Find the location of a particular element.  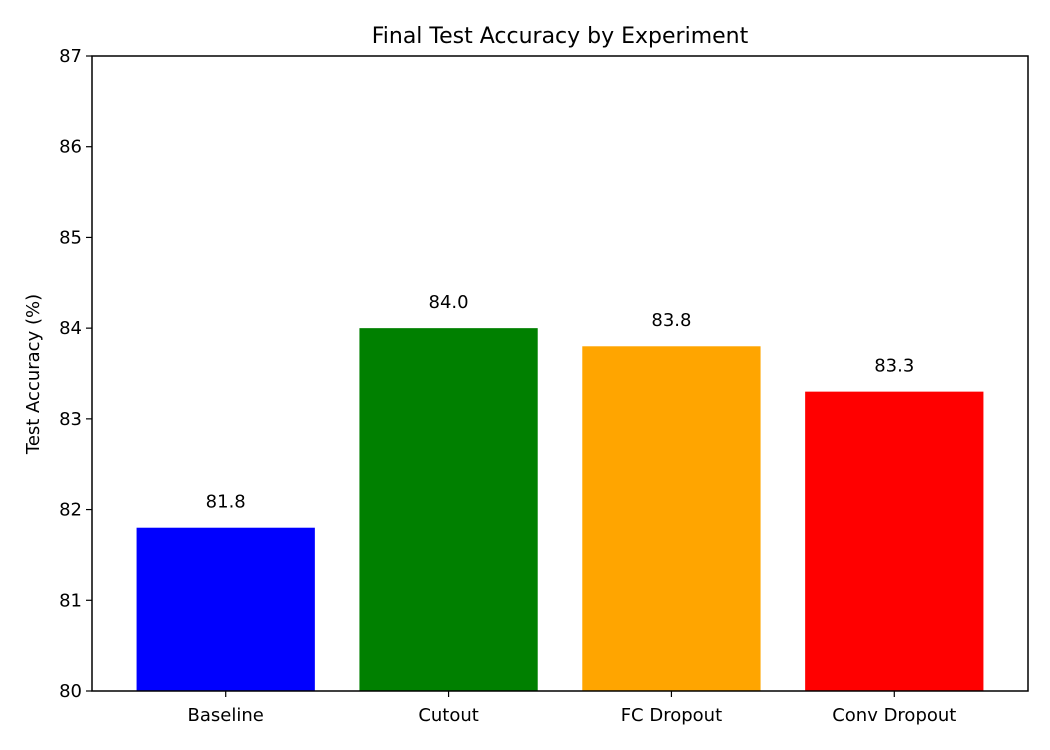

y-tick-label: 80 is located at coordinates (70, 691).